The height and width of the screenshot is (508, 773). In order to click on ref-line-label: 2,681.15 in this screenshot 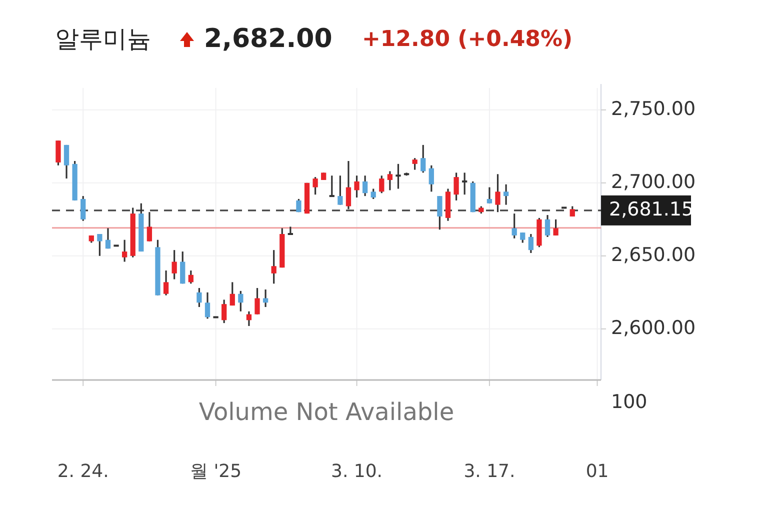, I will do `click(651, 209)`.